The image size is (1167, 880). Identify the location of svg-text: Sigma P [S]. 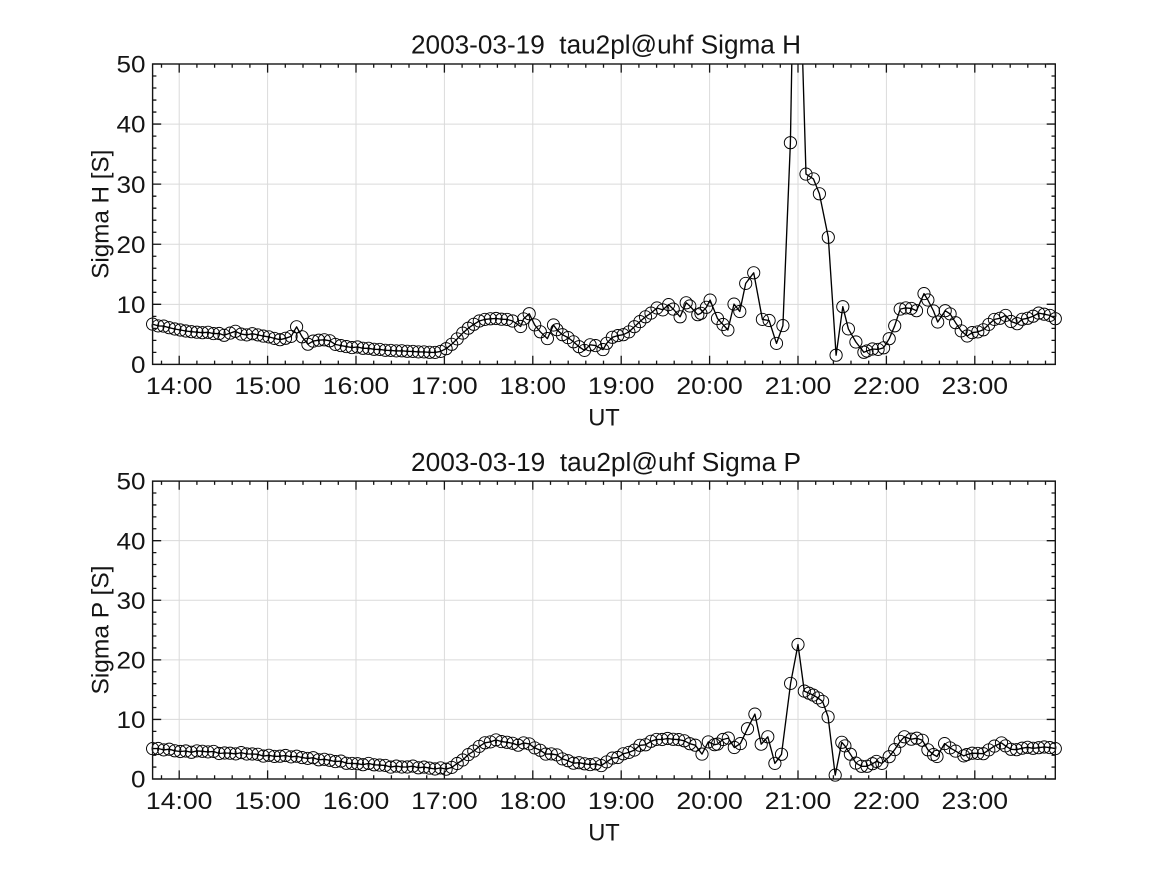
(102, 630).